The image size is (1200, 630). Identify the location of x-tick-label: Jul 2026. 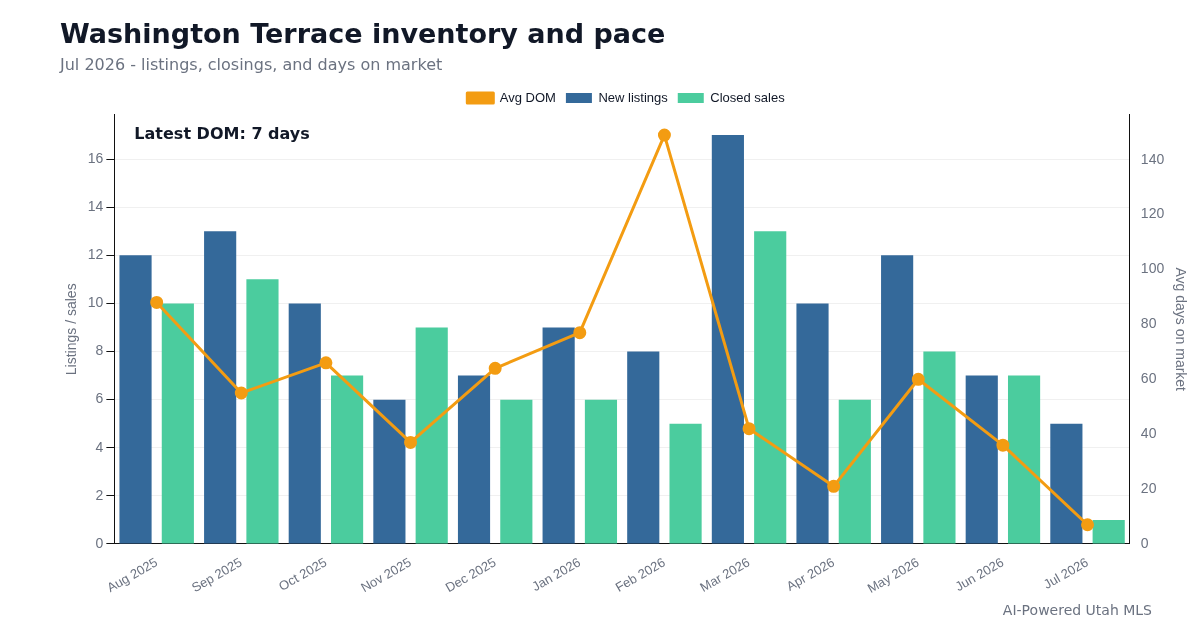
(1065, 573).